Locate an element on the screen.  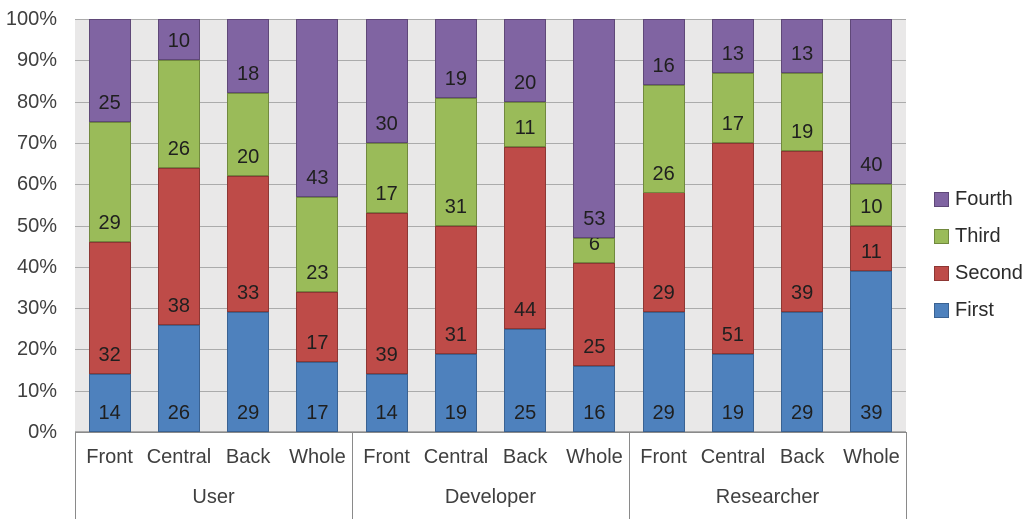
bar-segment-fourth: 40 is located at coordinates (871, 102).